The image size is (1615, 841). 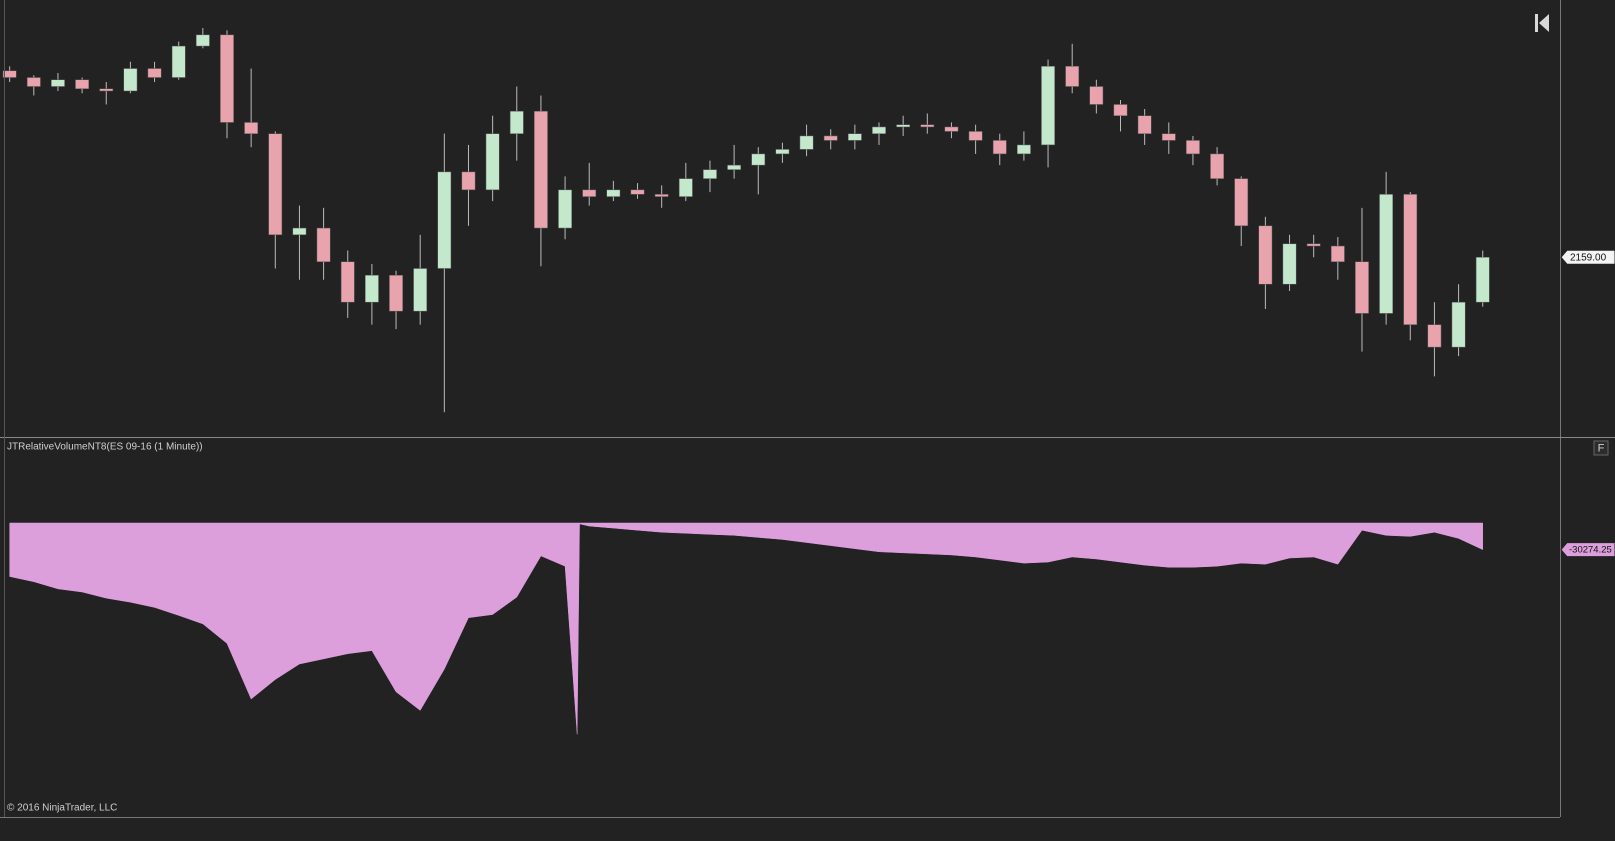 I want to click on last-price-label: 2159.00, so click(x=1588, y=257).